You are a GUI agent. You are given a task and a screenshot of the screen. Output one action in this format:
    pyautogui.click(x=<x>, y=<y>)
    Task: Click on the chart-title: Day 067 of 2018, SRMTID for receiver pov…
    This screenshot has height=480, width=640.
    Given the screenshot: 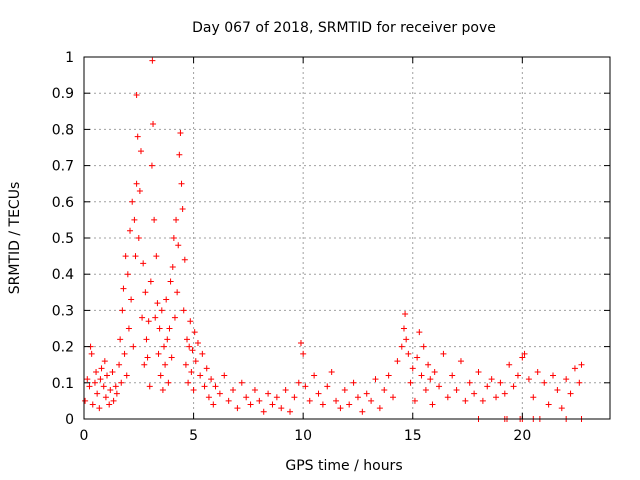 What is the action you would take?
    pyautogui.click(x=344, y=28)
    